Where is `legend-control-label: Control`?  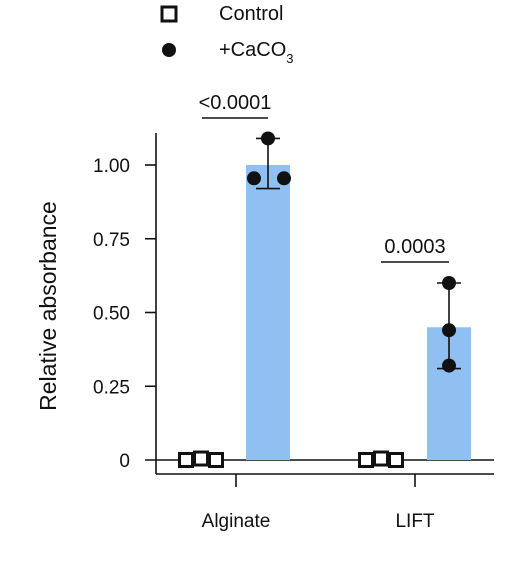 legend-control-label: Control is located at coordinates (251, 14).